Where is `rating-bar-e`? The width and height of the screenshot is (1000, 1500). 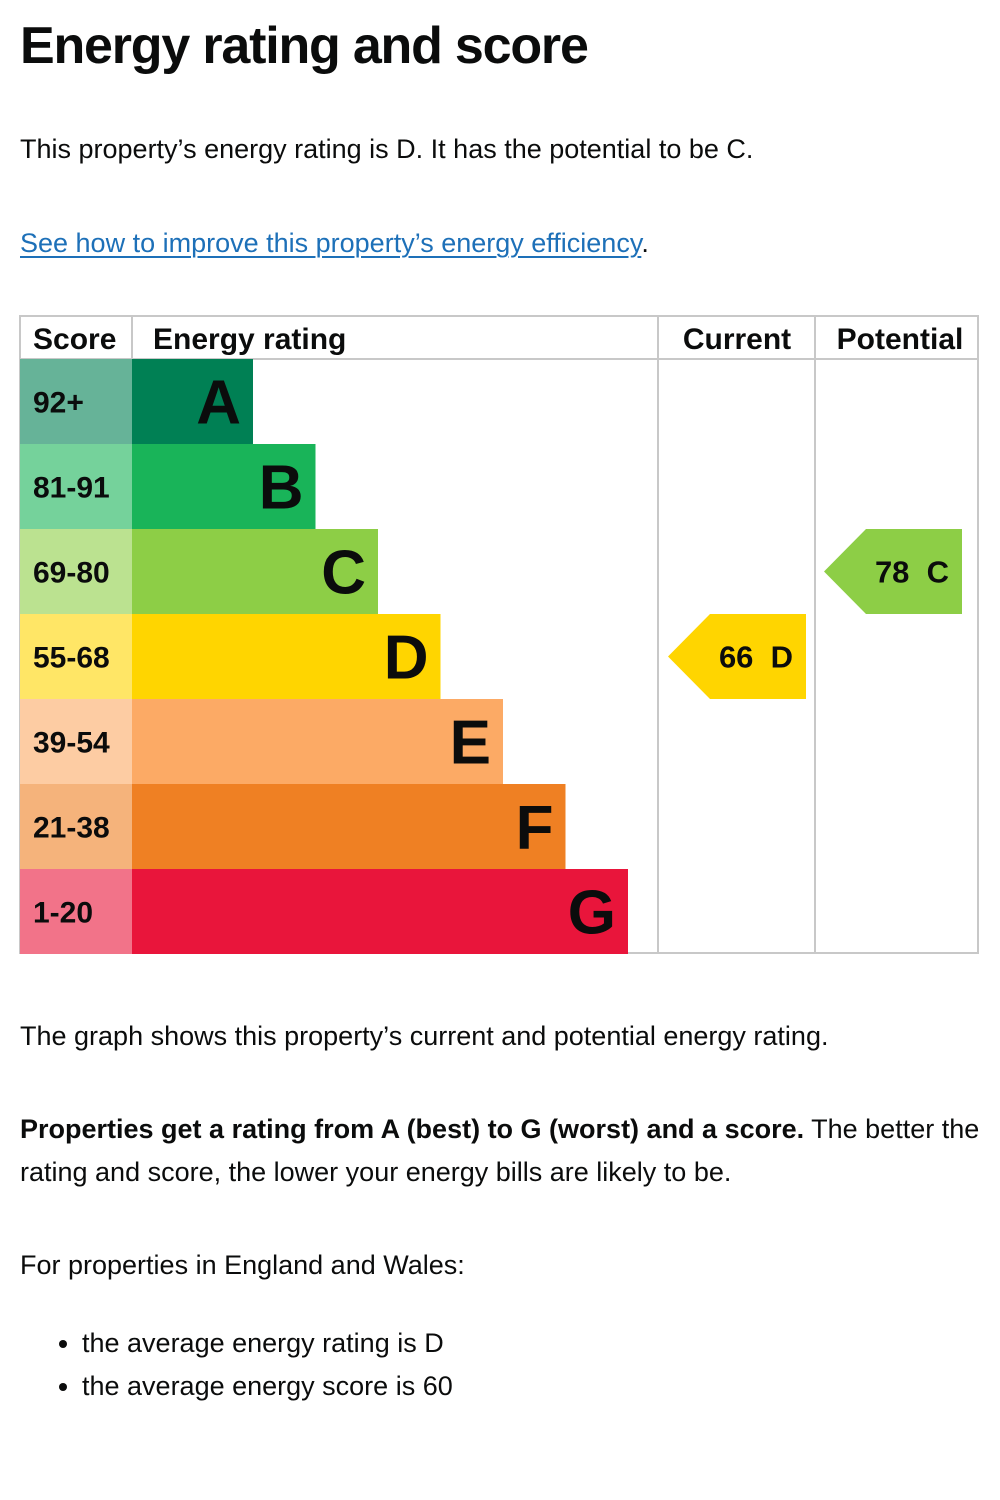 rating-bar-e is located at coordinates (317, 741).